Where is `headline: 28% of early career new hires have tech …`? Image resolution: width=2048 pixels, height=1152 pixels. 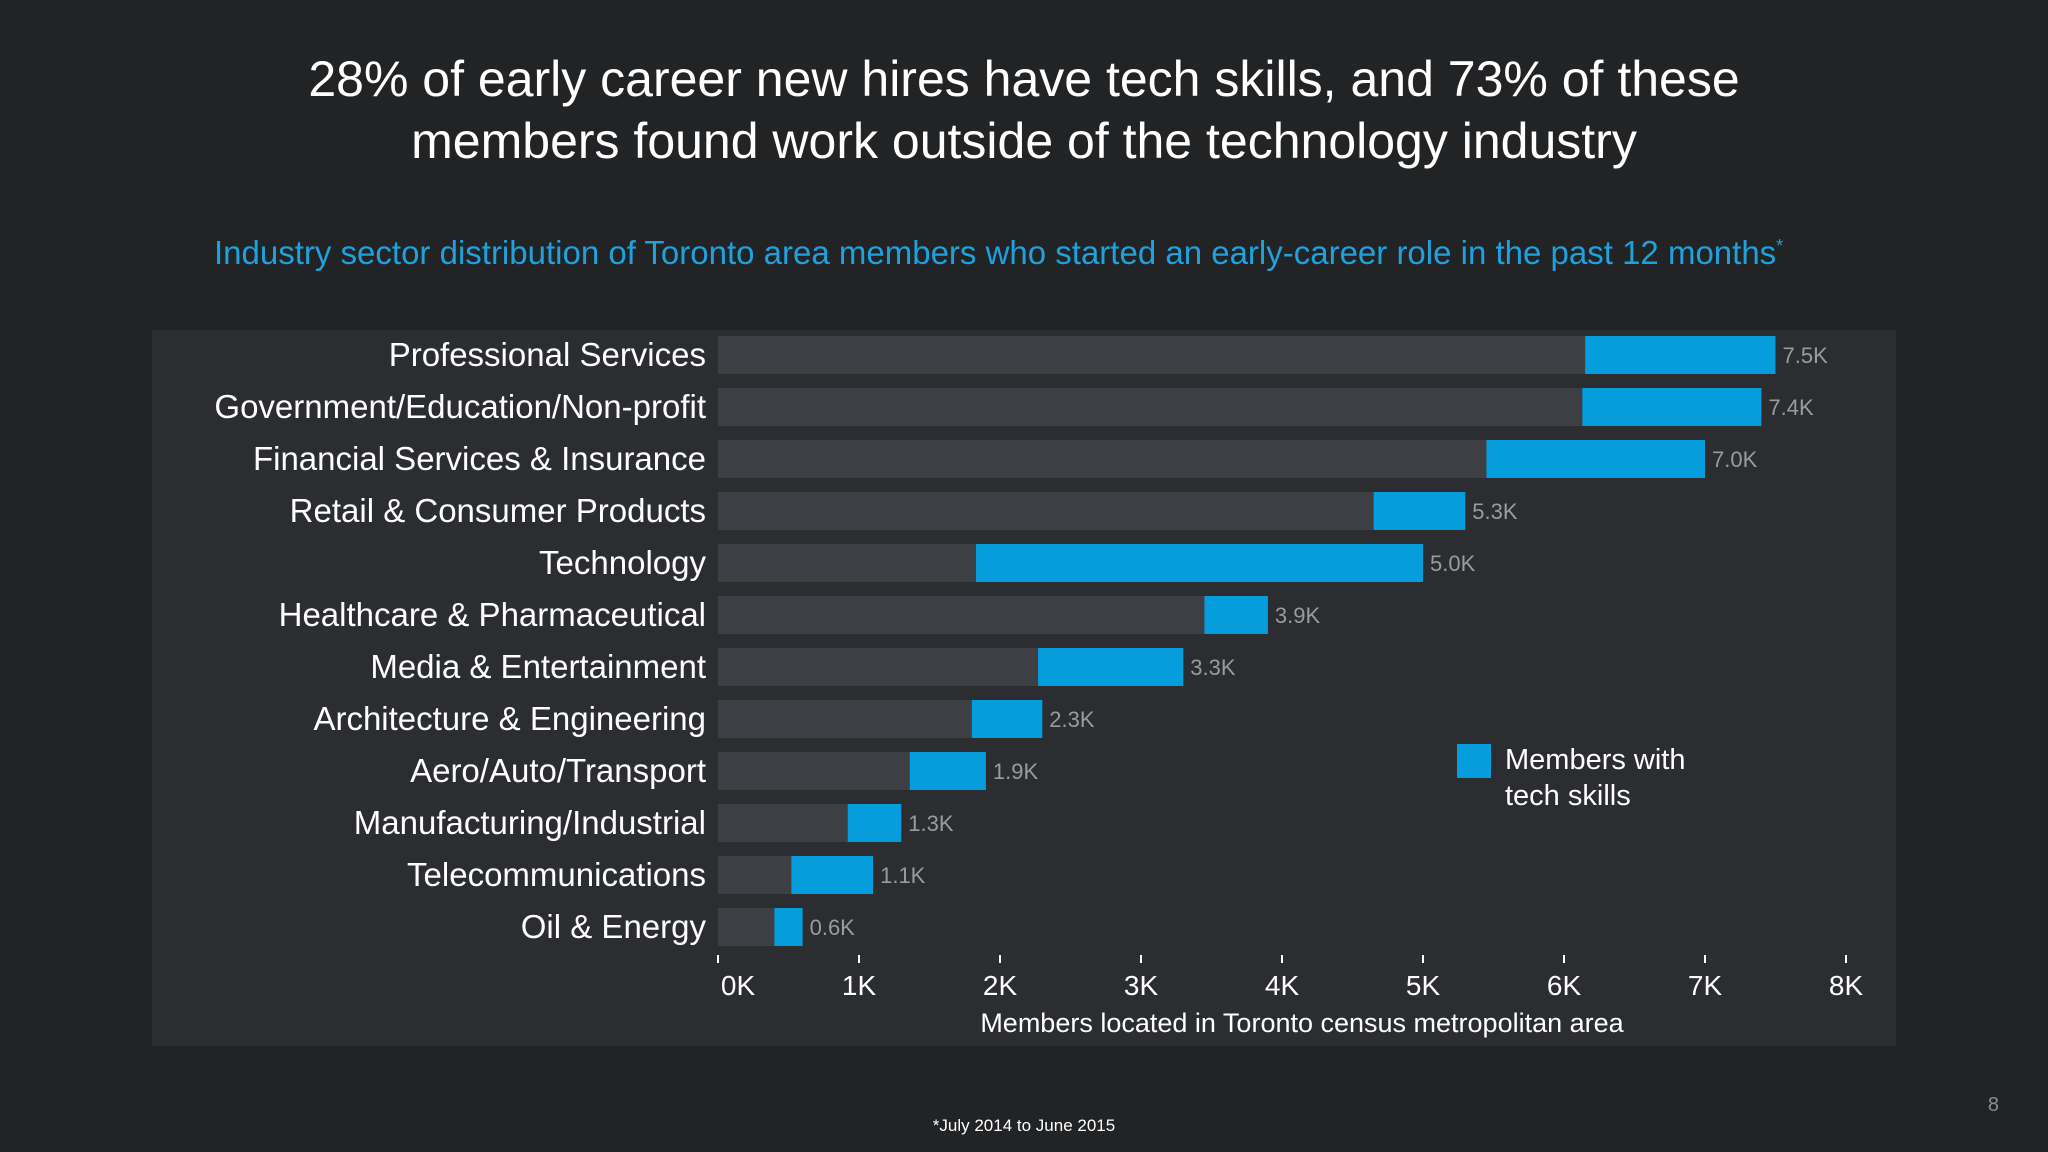 headline: 28% of early career new hires have tech … is located at coordinates (1024, 110).